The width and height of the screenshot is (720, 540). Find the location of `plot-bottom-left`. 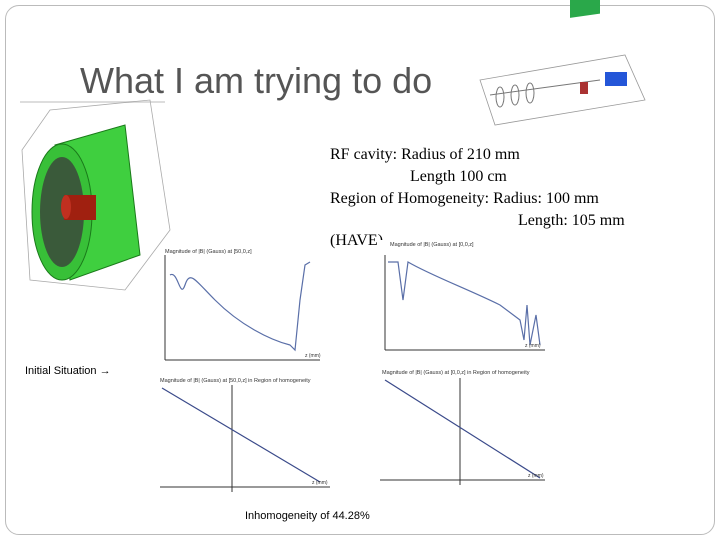

plot-bottom-left is located at coordinates (245, 438).